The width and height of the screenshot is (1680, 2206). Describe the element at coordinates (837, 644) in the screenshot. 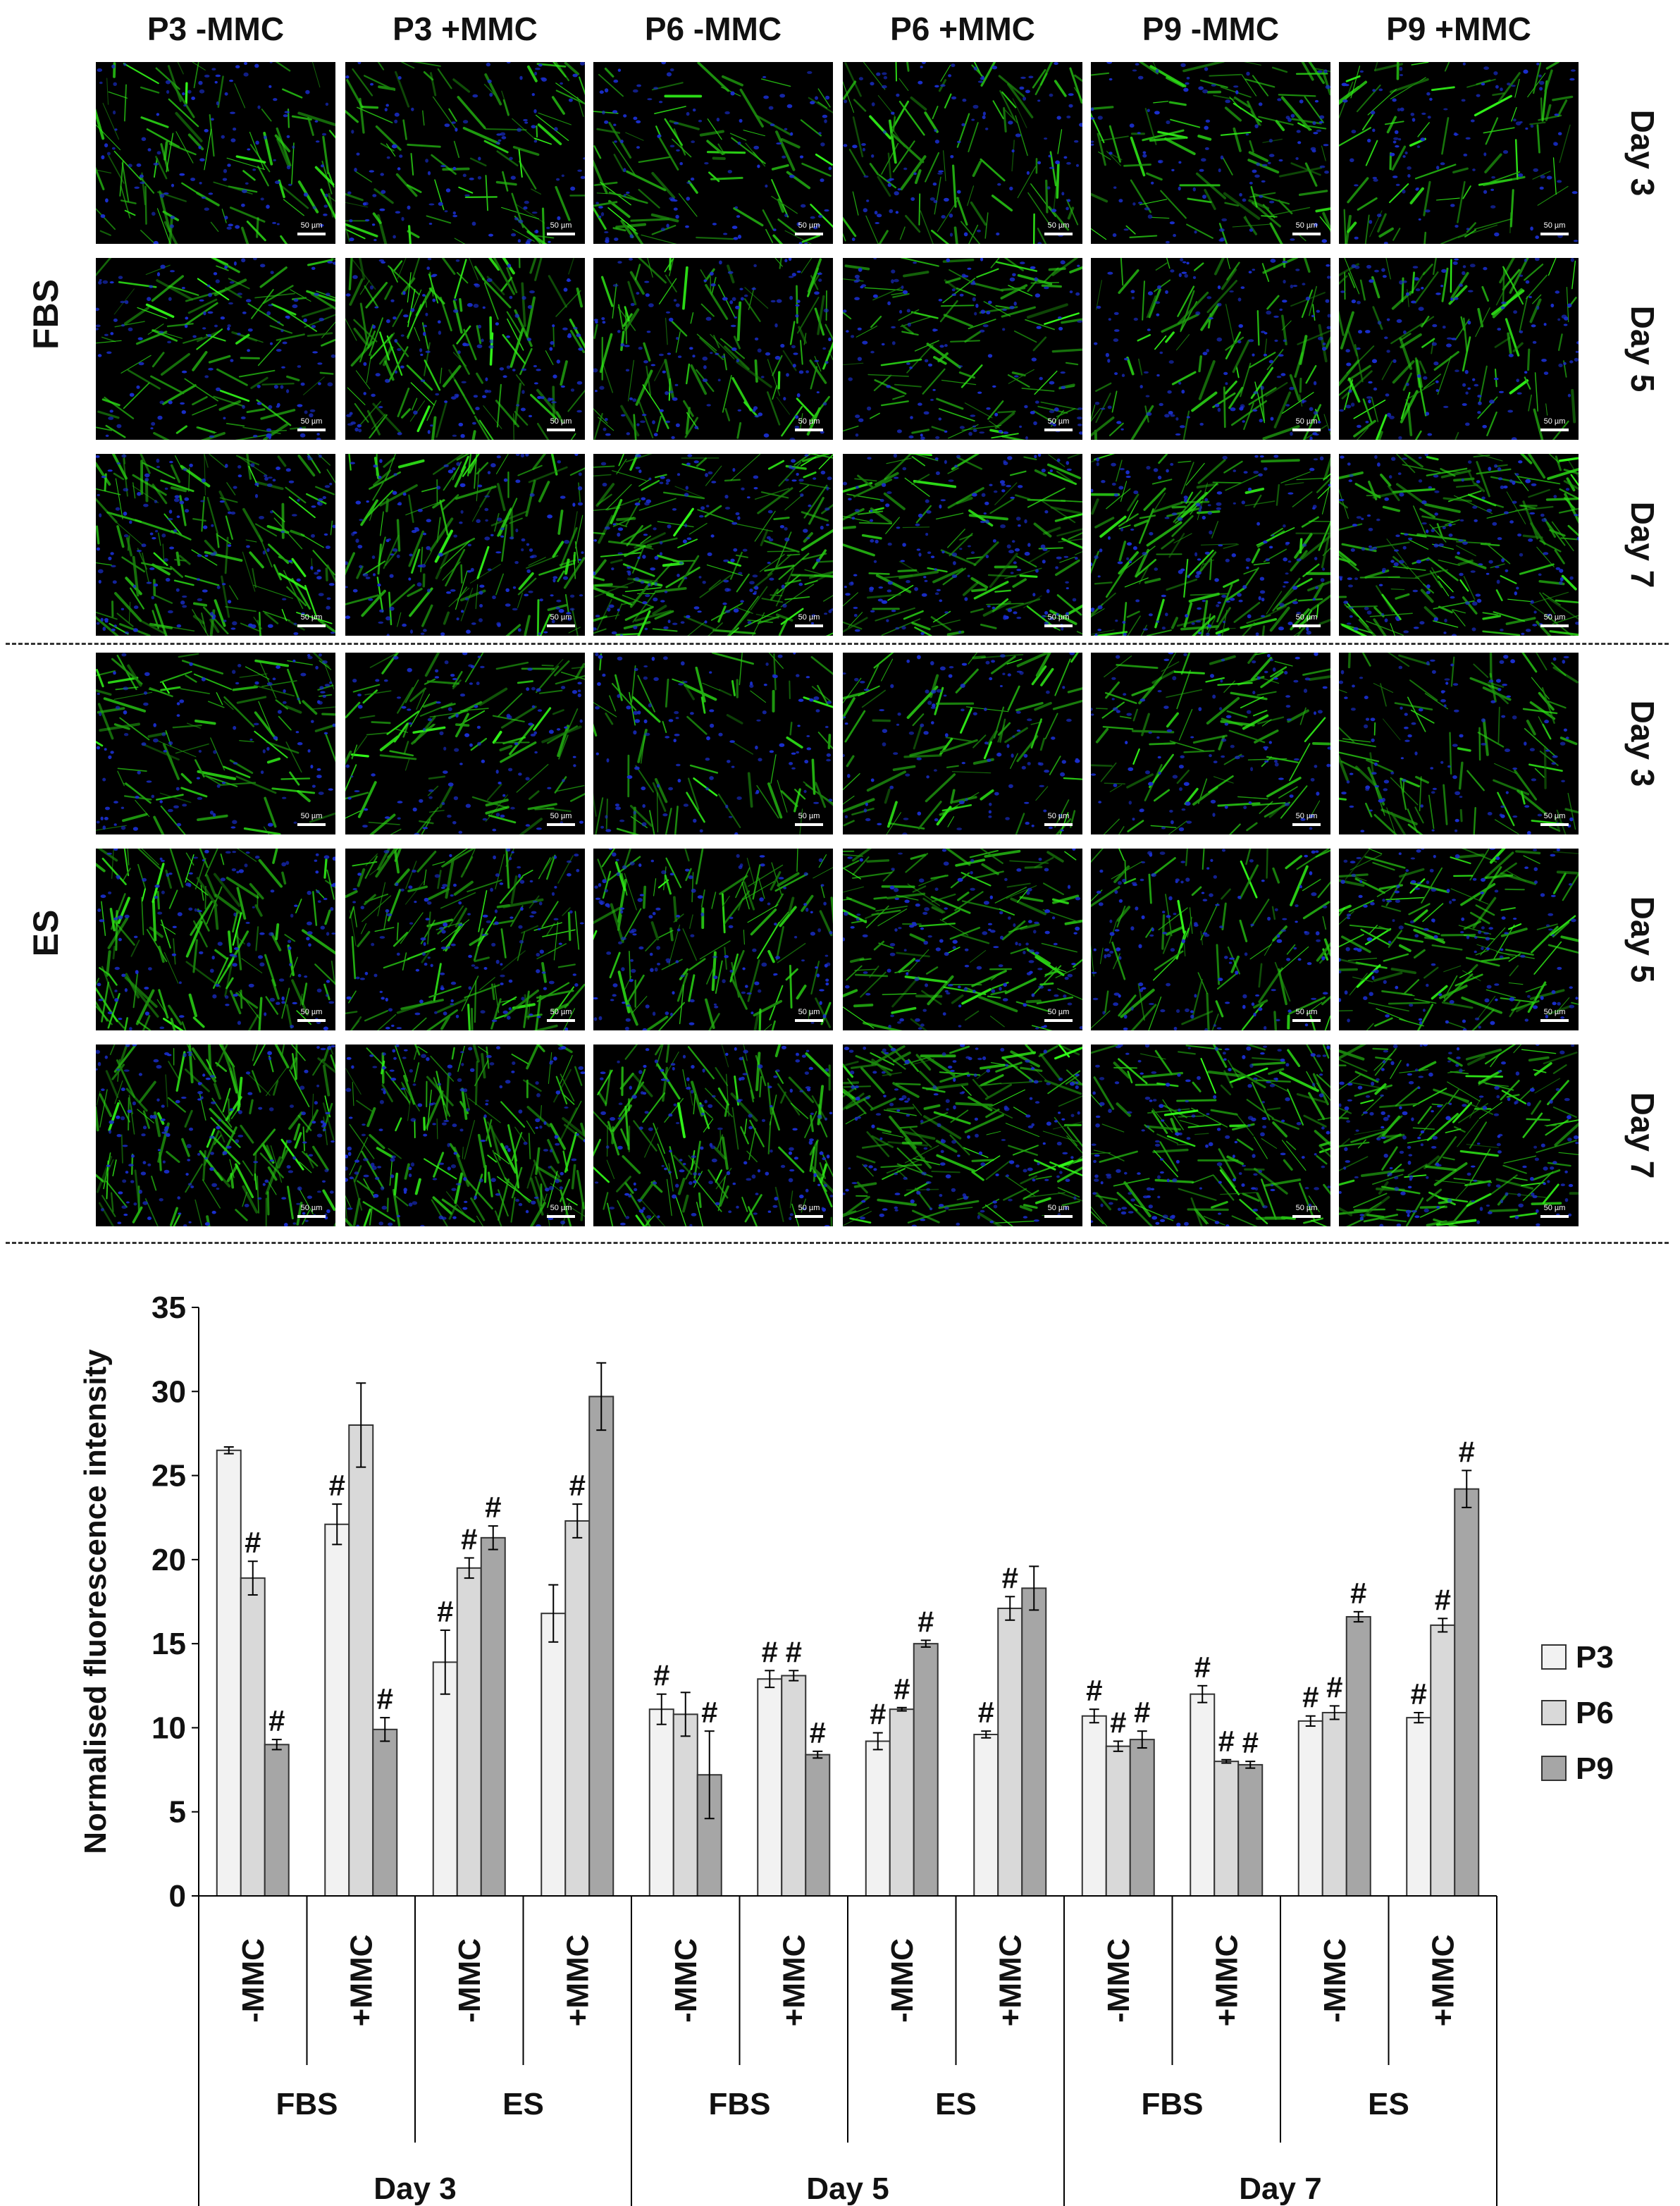

I see `section-divider` at that location.